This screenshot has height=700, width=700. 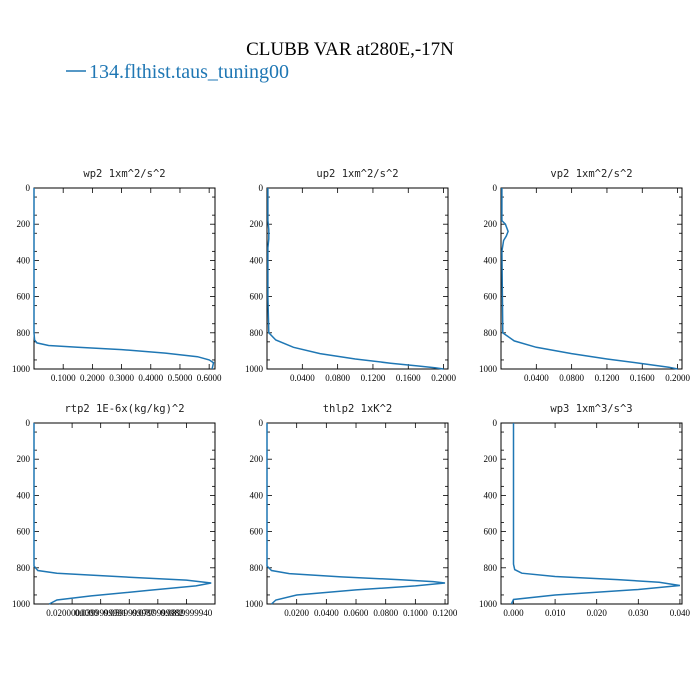 What do you see at coordinates (189, 72) in the screenshot?
I see `legend-label: 134.flthist.taus_tuning00` at bounding box center [189, 72].